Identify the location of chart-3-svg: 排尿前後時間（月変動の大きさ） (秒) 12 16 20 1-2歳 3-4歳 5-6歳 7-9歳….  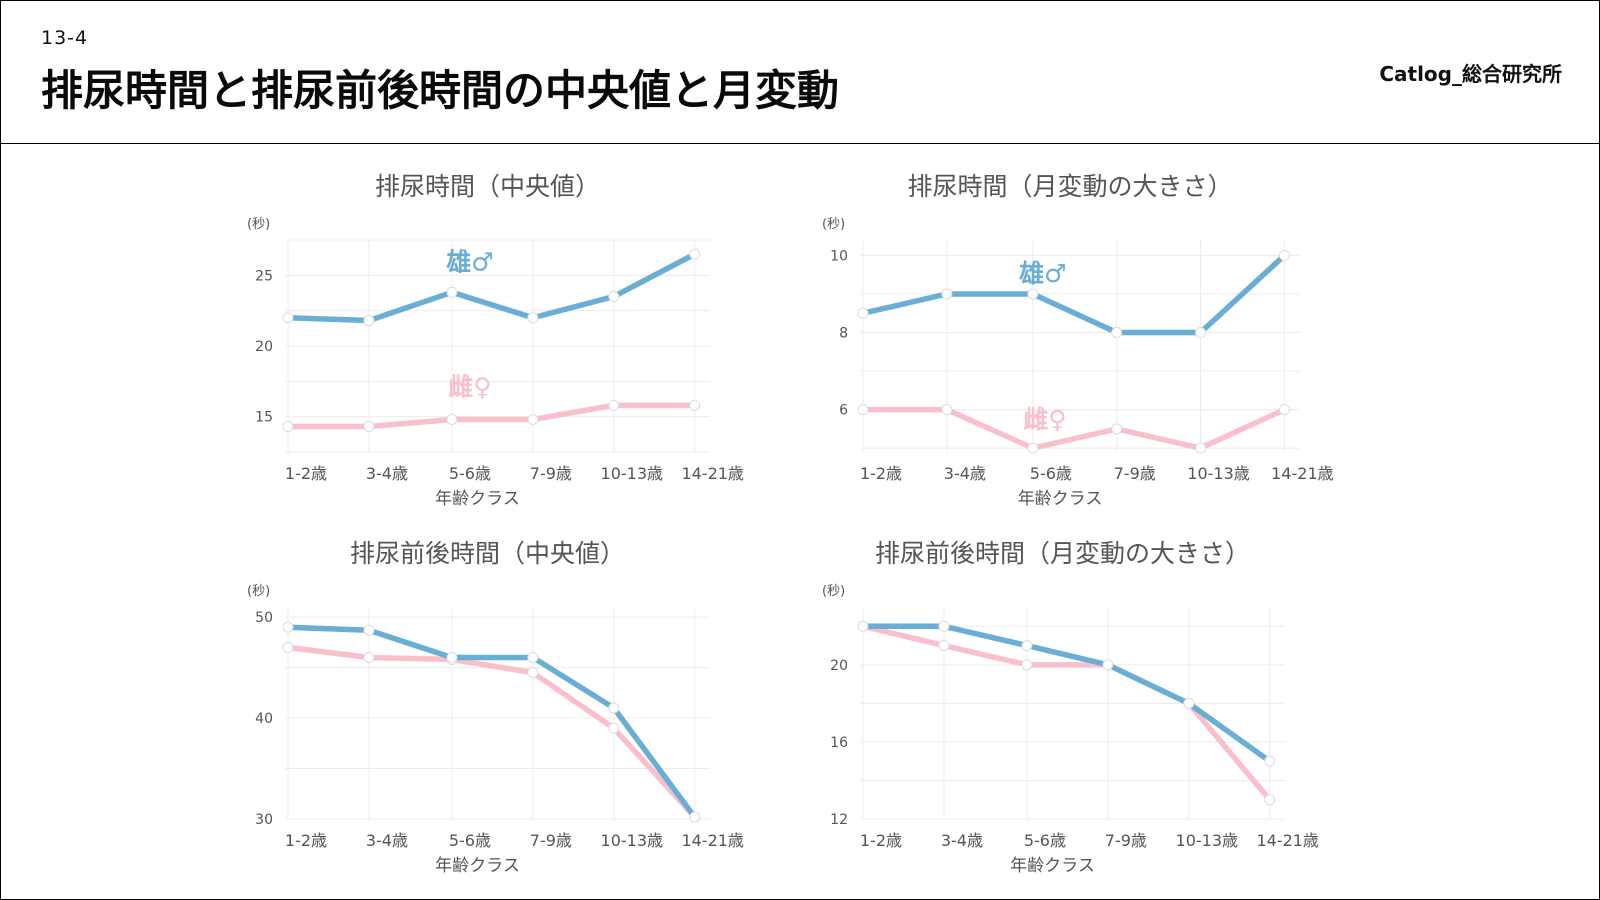
(1070, 707).